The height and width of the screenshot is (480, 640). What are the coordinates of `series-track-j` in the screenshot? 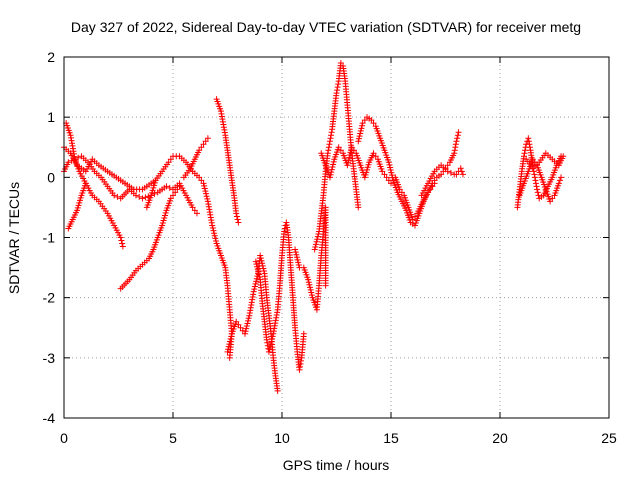 It's located at (279, 296).